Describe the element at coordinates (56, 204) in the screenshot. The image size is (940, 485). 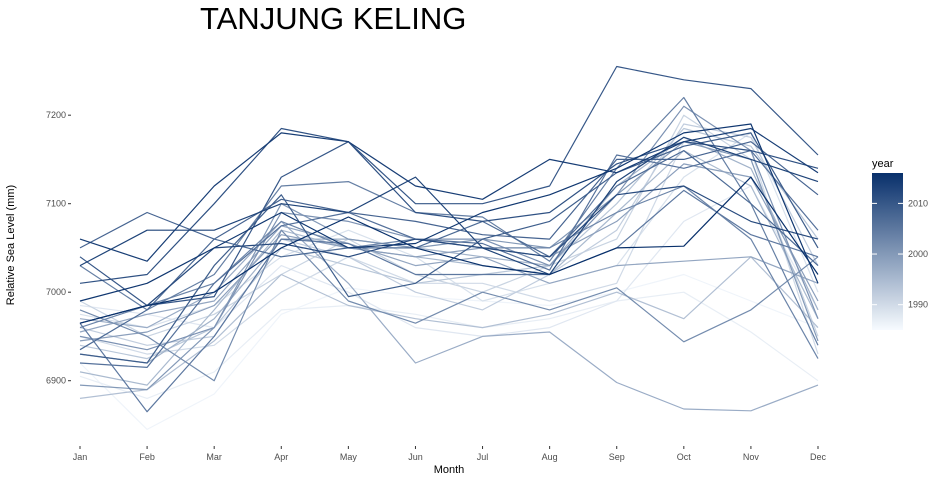
I see `y-tick-label: 7100` at that location.